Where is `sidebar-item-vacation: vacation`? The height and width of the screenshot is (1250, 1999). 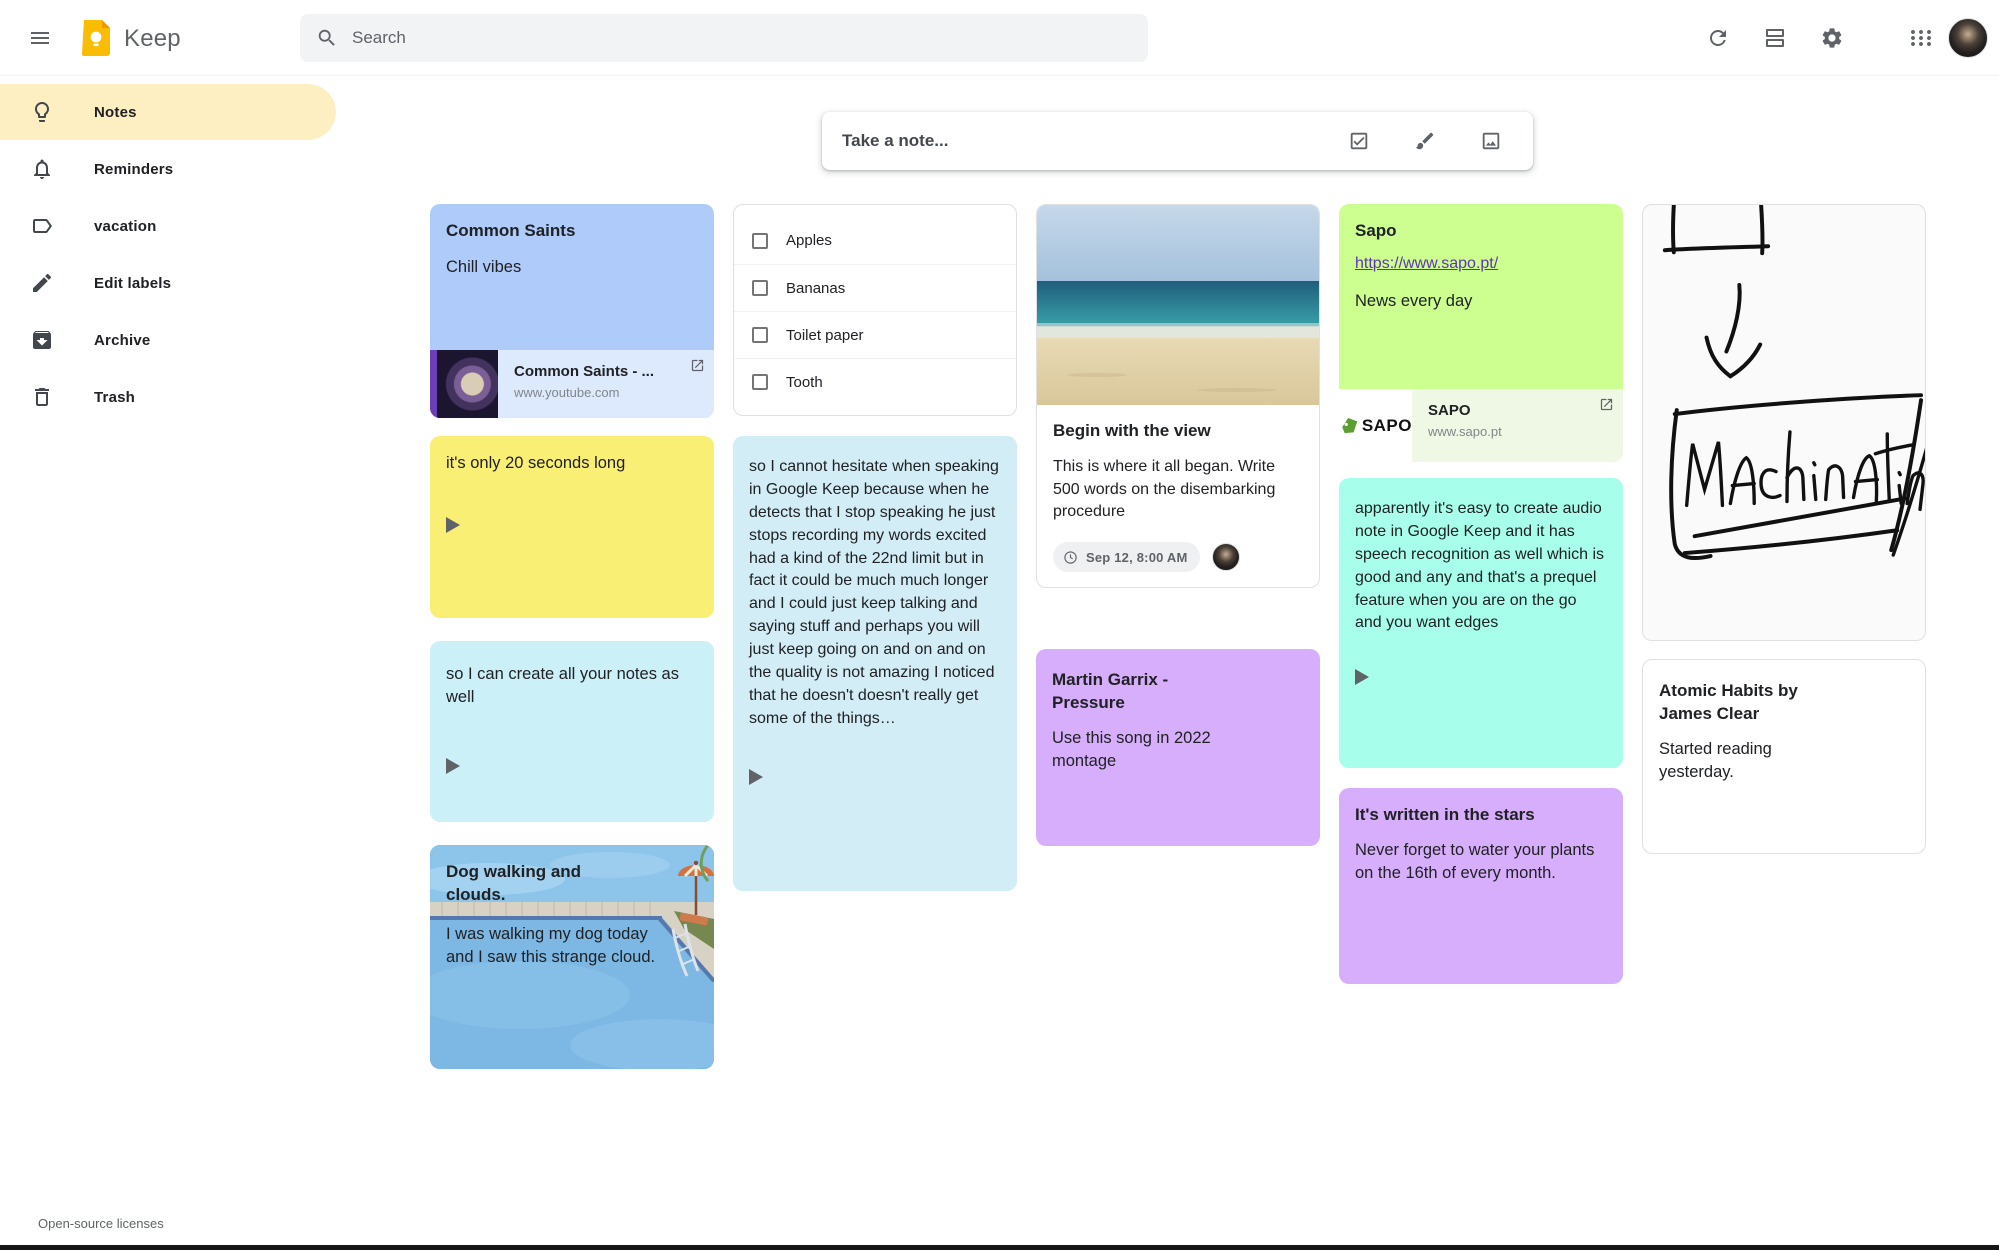 sidebar-item-vacation: vacation is located at coordinates (168, 226).